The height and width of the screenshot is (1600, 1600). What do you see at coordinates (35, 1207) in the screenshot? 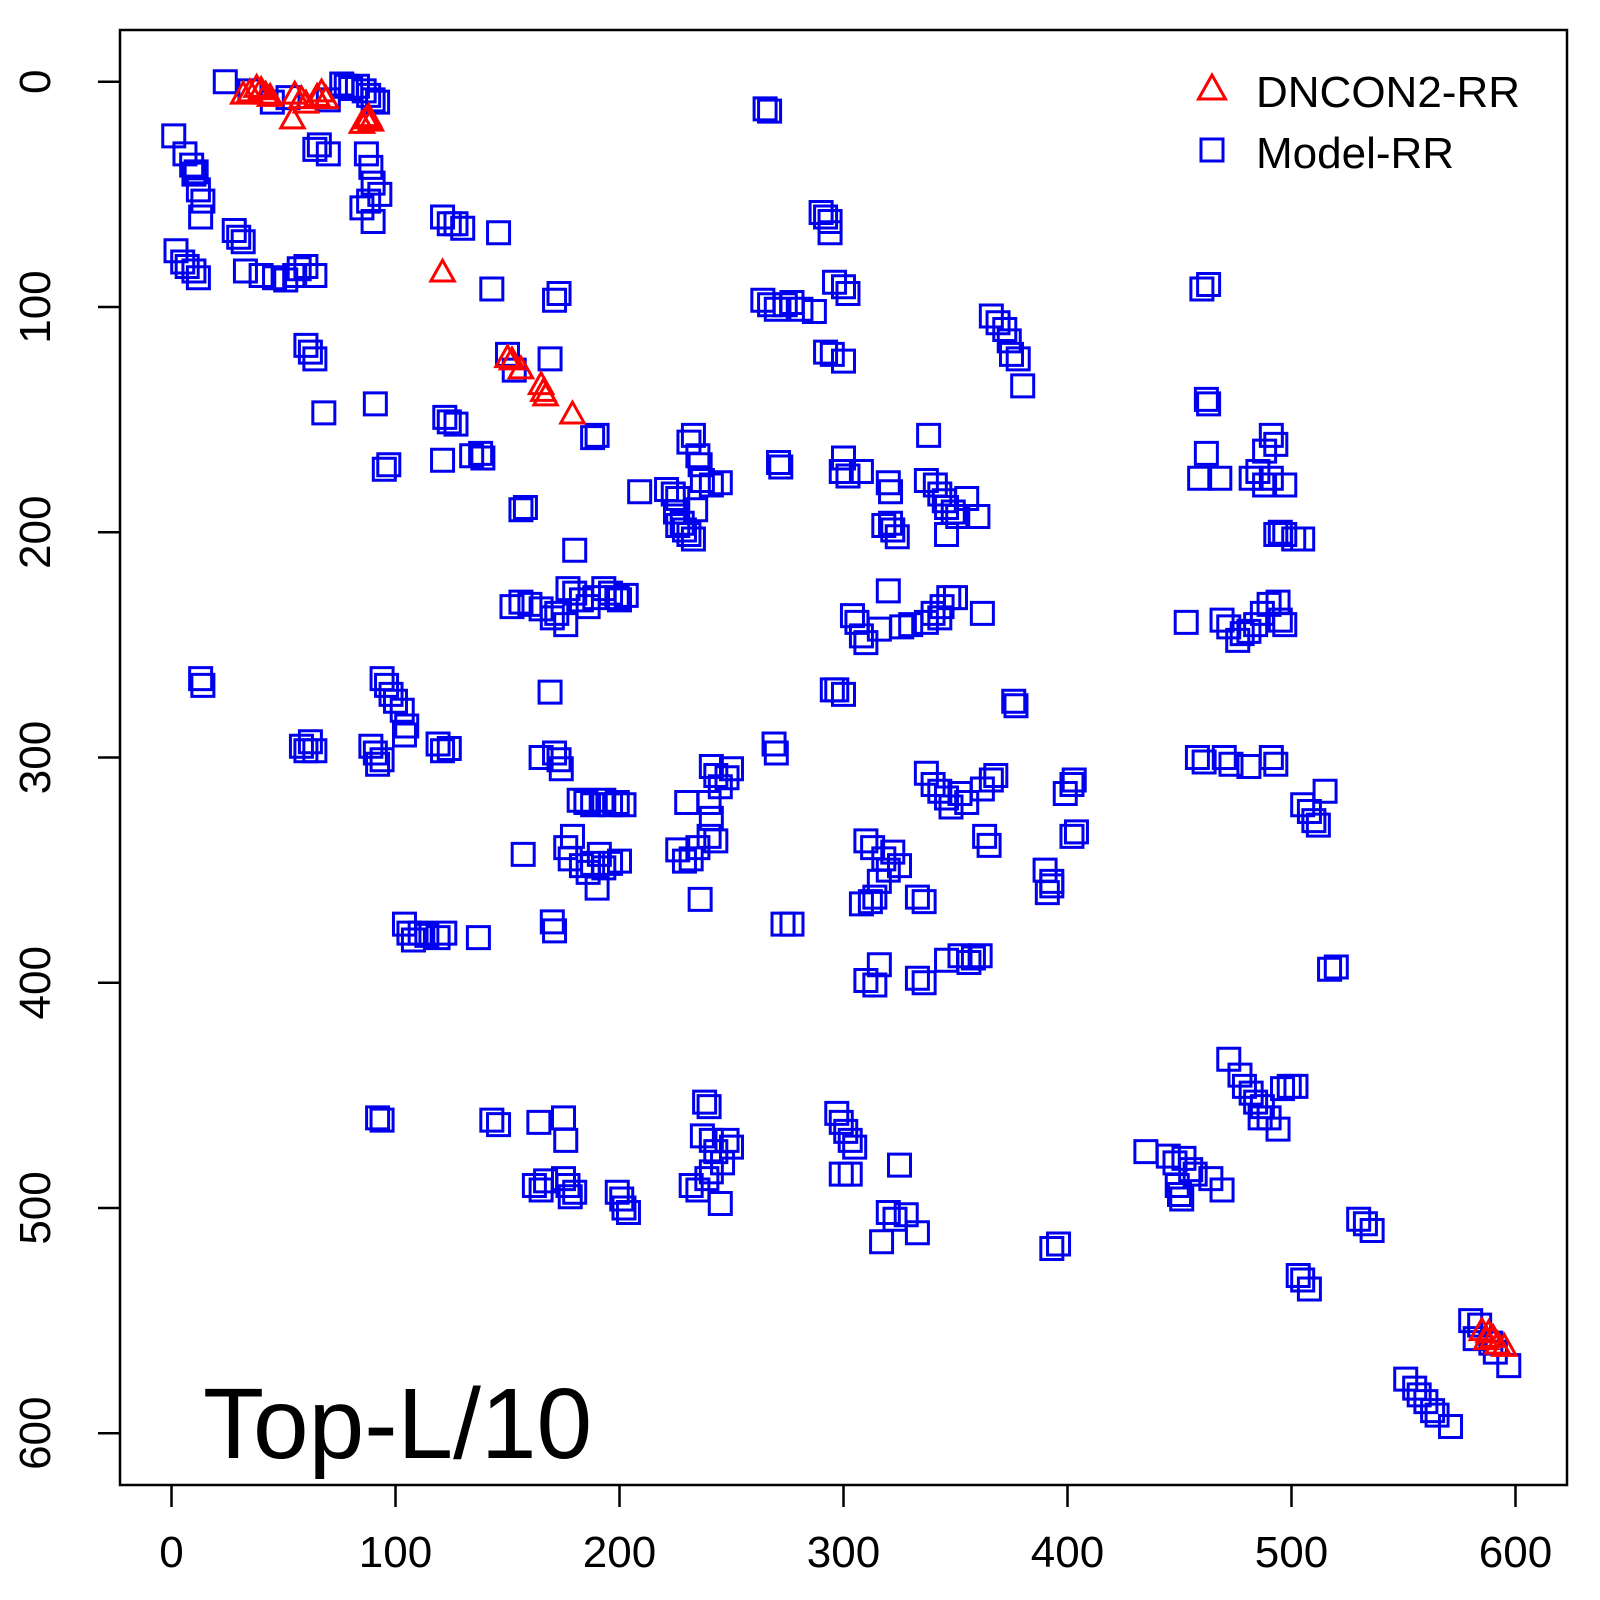
I see `y-tick-label: 500` at bounding box center [35, 1207].